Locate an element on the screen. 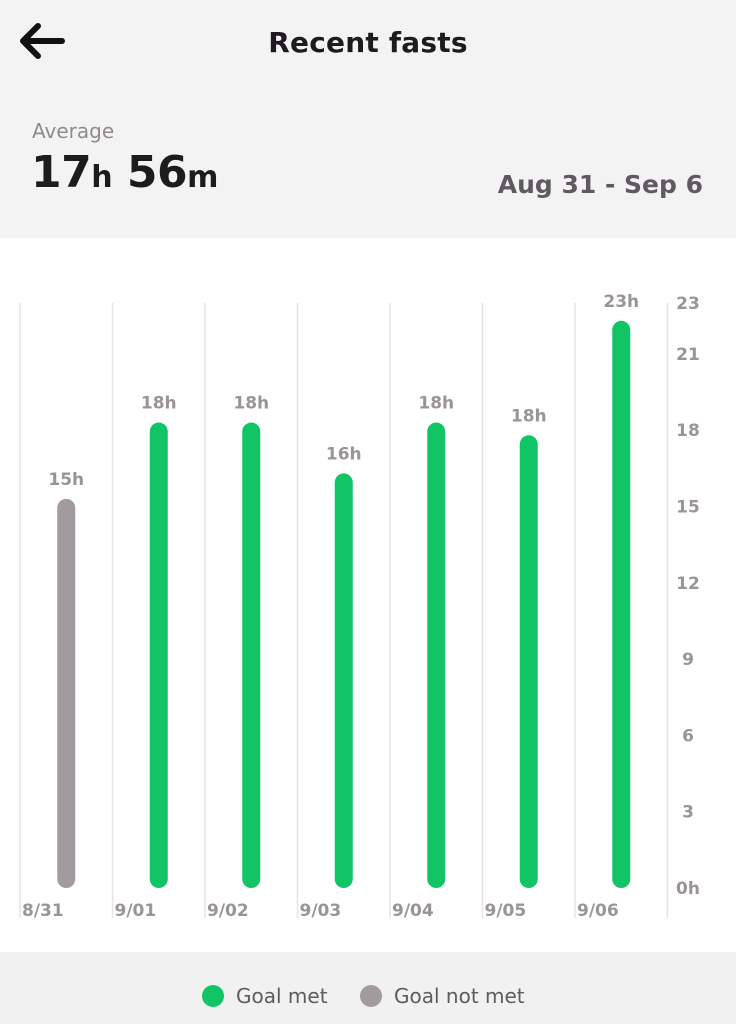  goal-not-met-label: Goal not met is located at coordinates (459, 996).